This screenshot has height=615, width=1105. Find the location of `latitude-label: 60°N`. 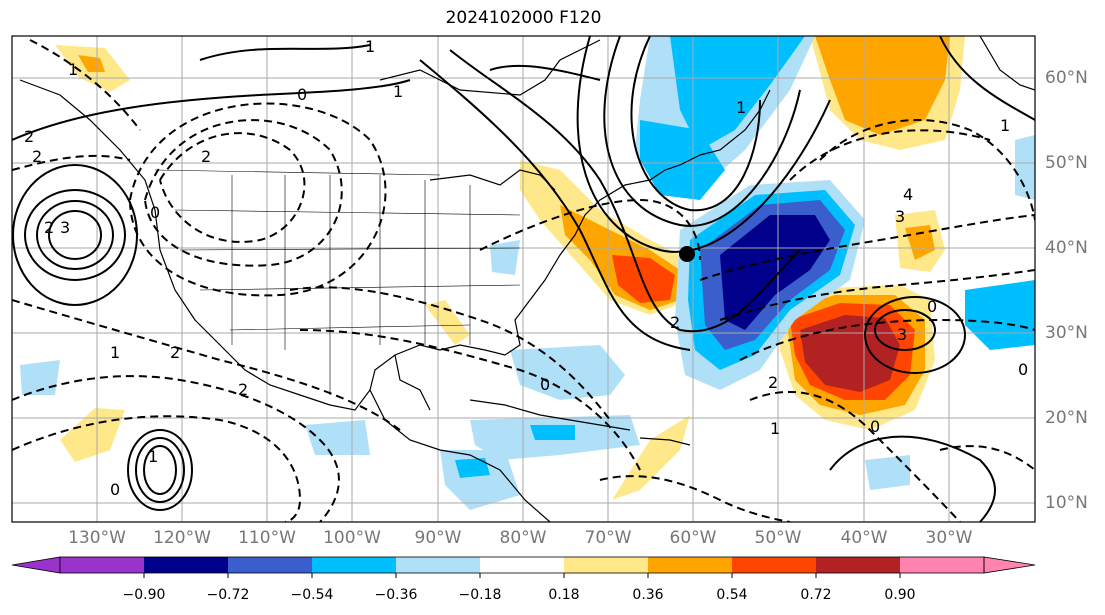

latitude-label: 60°N is located at coordinates (1066, 78).